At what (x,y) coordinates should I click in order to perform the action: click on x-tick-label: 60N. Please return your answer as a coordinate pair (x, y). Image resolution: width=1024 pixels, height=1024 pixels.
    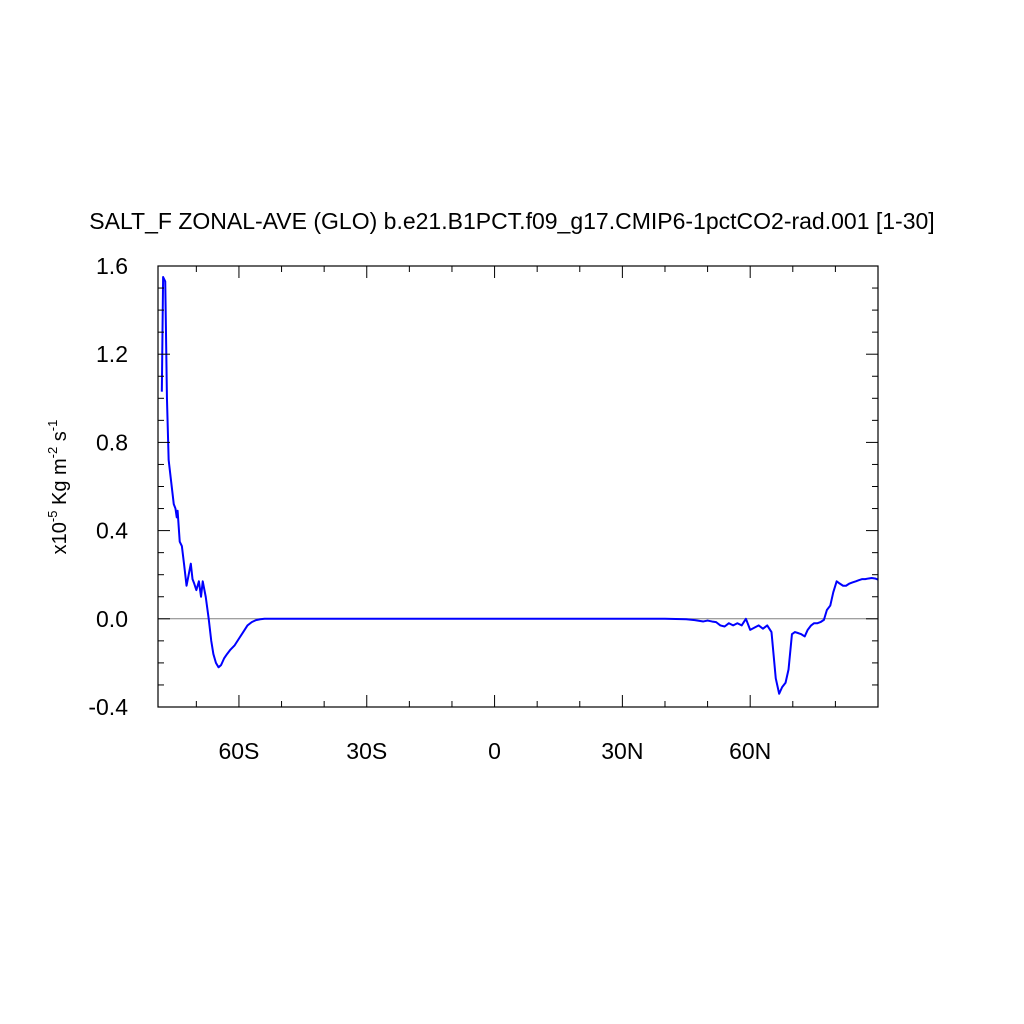
    Looking at the image, I should click on (750, 751).